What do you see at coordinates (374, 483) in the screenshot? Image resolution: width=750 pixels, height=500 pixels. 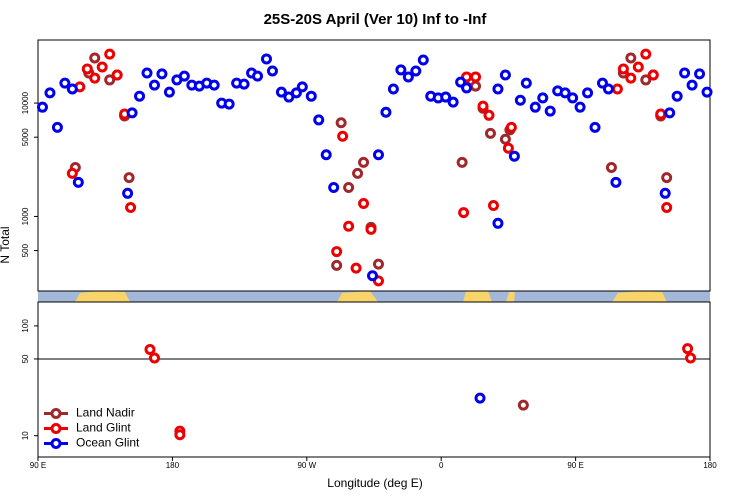 I see `x-axis-label: Longitude (deg E)` at bounding box center [374, 483].